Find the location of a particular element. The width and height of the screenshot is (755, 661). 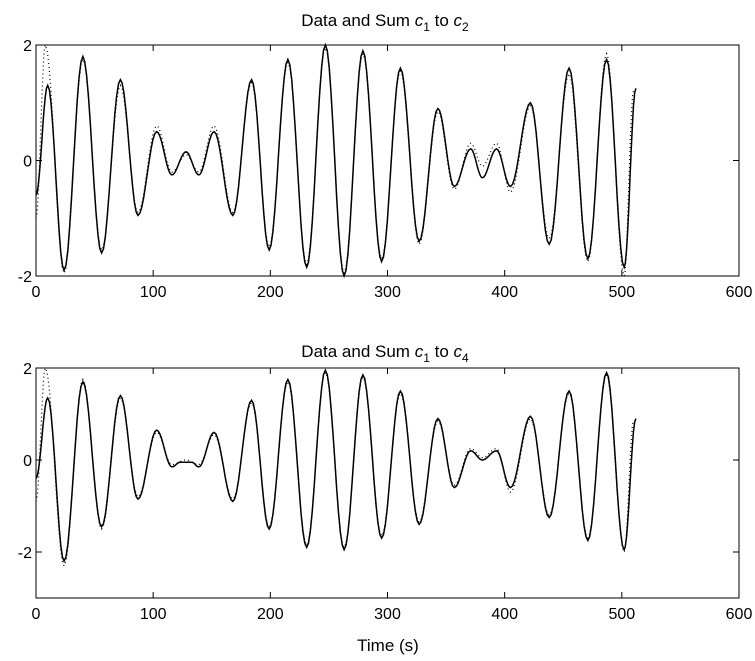

x-axis-label: Time (s) is located at coordinates (388, 645).